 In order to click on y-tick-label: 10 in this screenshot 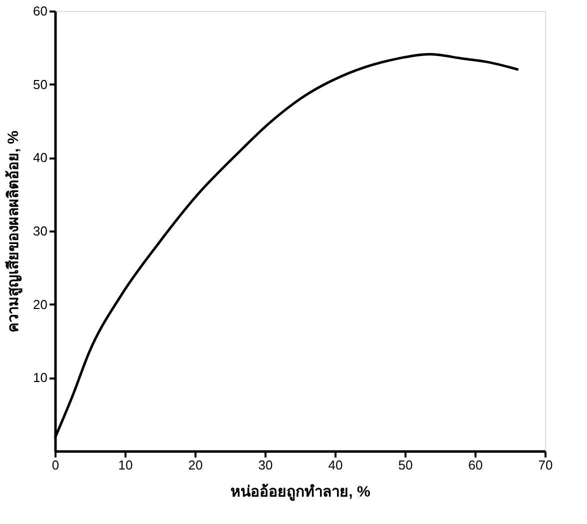, I will do `click(40, 378)`.